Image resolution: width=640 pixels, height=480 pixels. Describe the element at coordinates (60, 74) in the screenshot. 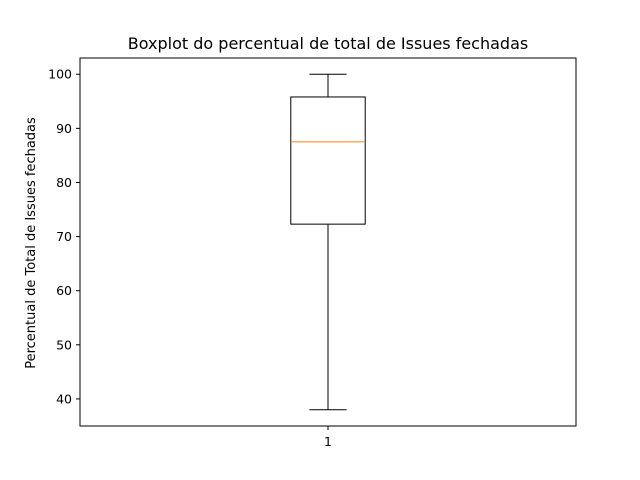

I see `y-tick-label: 100` at that location.